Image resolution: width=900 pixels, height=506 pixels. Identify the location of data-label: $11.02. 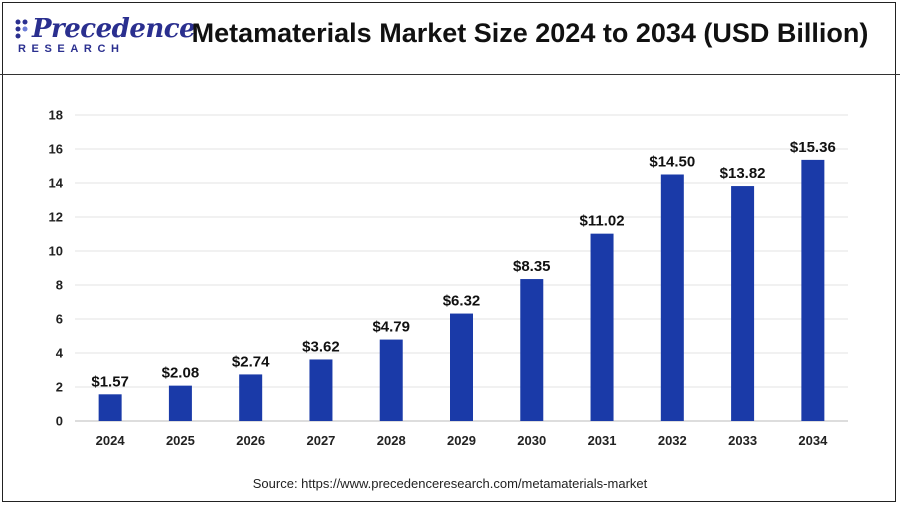
(602, 221).